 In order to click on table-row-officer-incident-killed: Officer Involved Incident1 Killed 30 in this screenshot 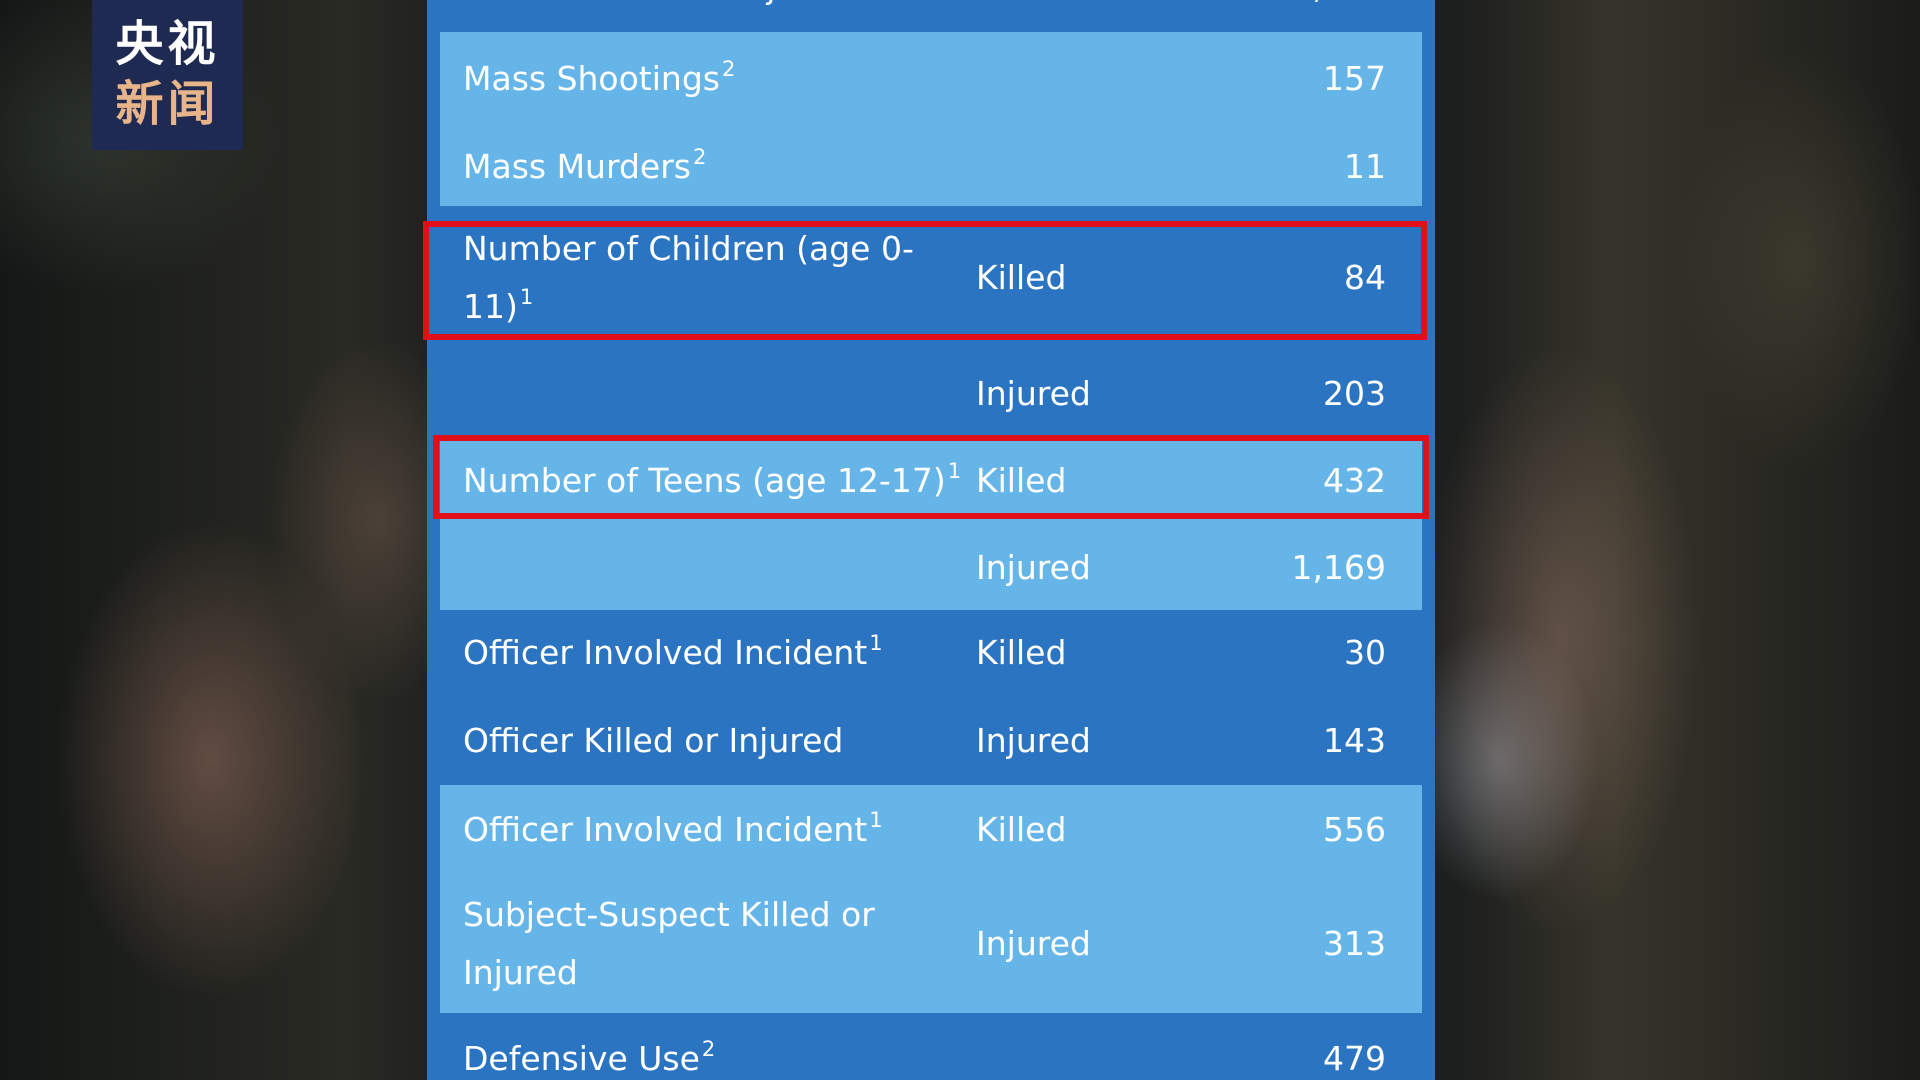, I will do `click(931, 653)`.